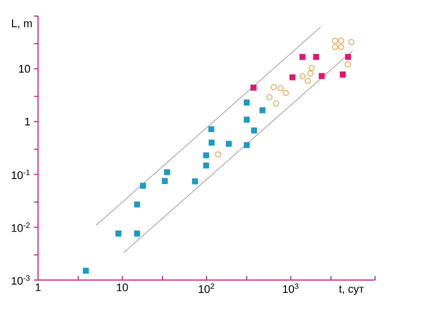 This screenshot has width=421, height=325. What do you see at coordinates (21, 175) in the screenshot?
I see `y-tick-label: 10$^{-1}$` at bounding box center [21, 175].